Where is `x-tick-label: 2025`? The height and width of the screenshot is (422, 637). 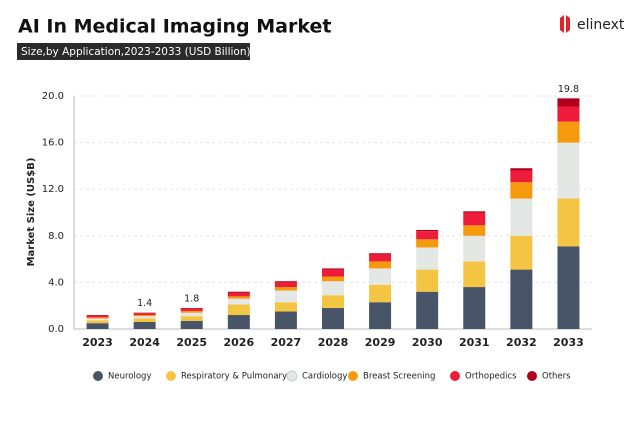 x-tick-label: 2025 is located at coordinates (191, 342).